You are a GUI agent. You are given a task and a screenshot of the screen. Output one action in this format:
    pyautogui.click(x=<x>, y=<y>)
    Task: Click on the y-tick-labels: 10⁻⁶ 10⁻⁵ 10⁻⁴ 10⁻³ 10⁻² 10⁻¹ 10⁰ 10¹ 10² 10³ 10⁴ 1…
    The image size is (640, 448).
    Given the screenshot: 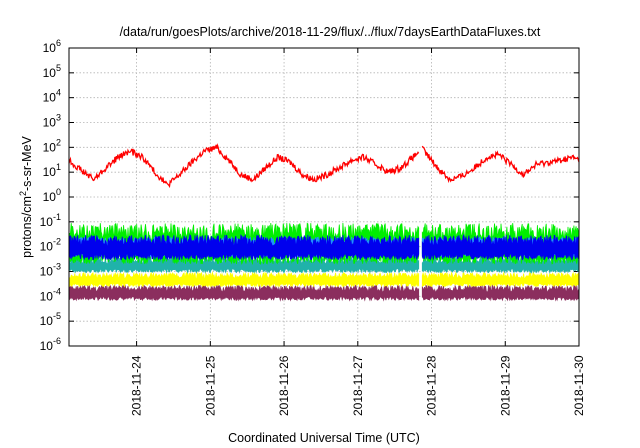 What is the action you would take?
    pyautogui.click(x=50, y=195)
    